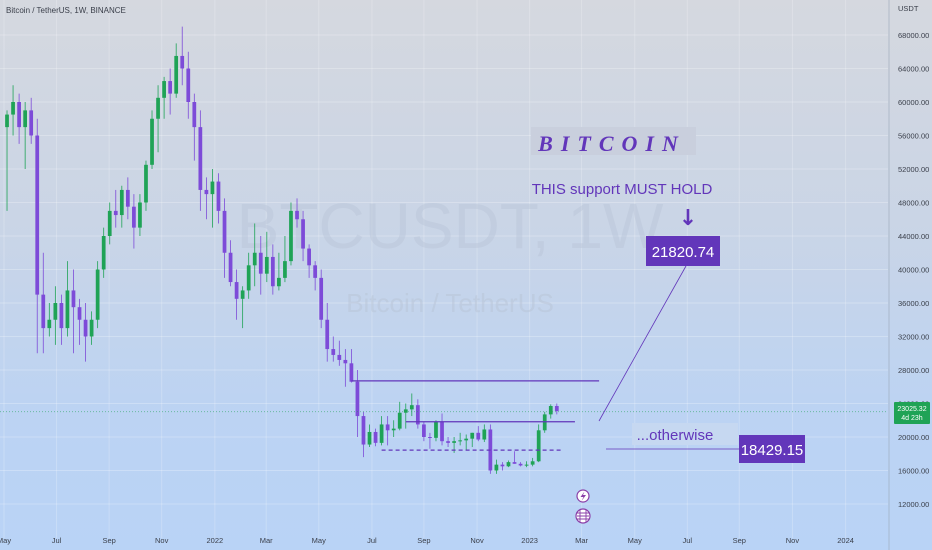  I want to click on watermark-ticker: BTCUSDT, 1W, so click(450, 226).